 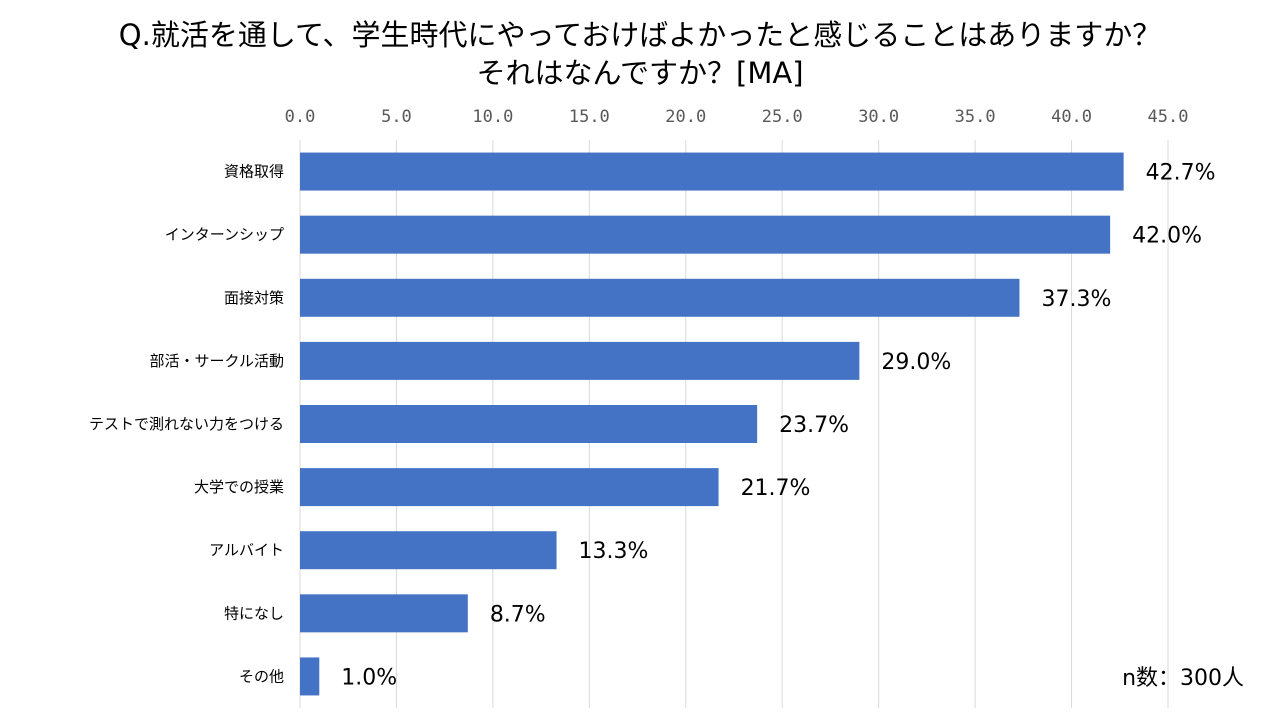 What do you see at coordinates (975, 117) in the screenshot?
I see `x-tick-label: 35.0` at bounding box center [975, 117].